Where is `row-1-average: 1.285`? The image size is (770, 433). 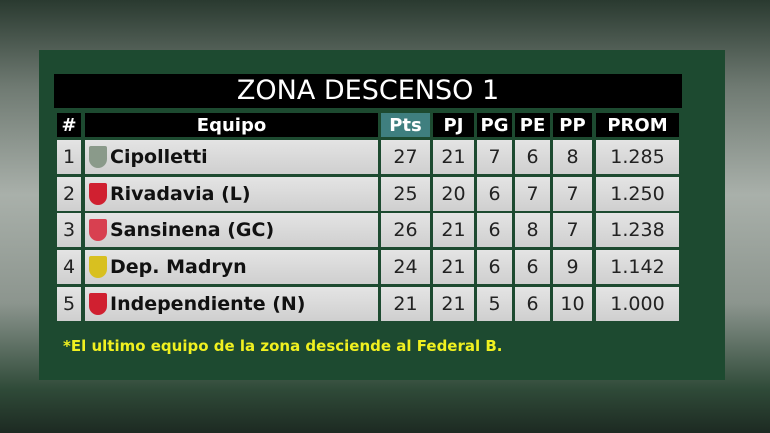 row-1-average: 1.285 is located at coordinates (637, 157).